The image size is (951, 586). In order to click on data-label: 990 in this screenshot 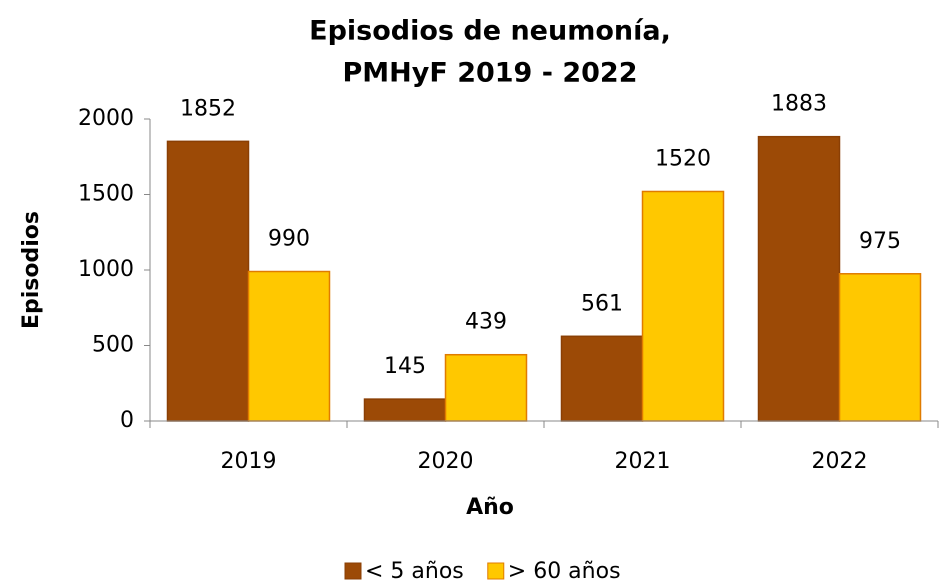, I will do `click(289, 239)`.